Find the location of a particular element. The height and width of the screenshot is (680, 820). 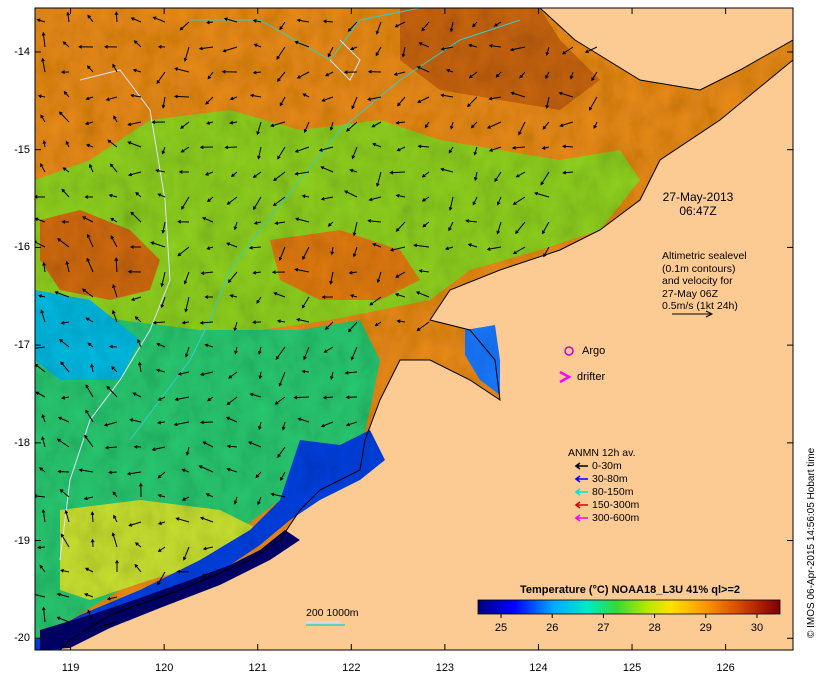

argo-marker is located at coordinates (569, 351).